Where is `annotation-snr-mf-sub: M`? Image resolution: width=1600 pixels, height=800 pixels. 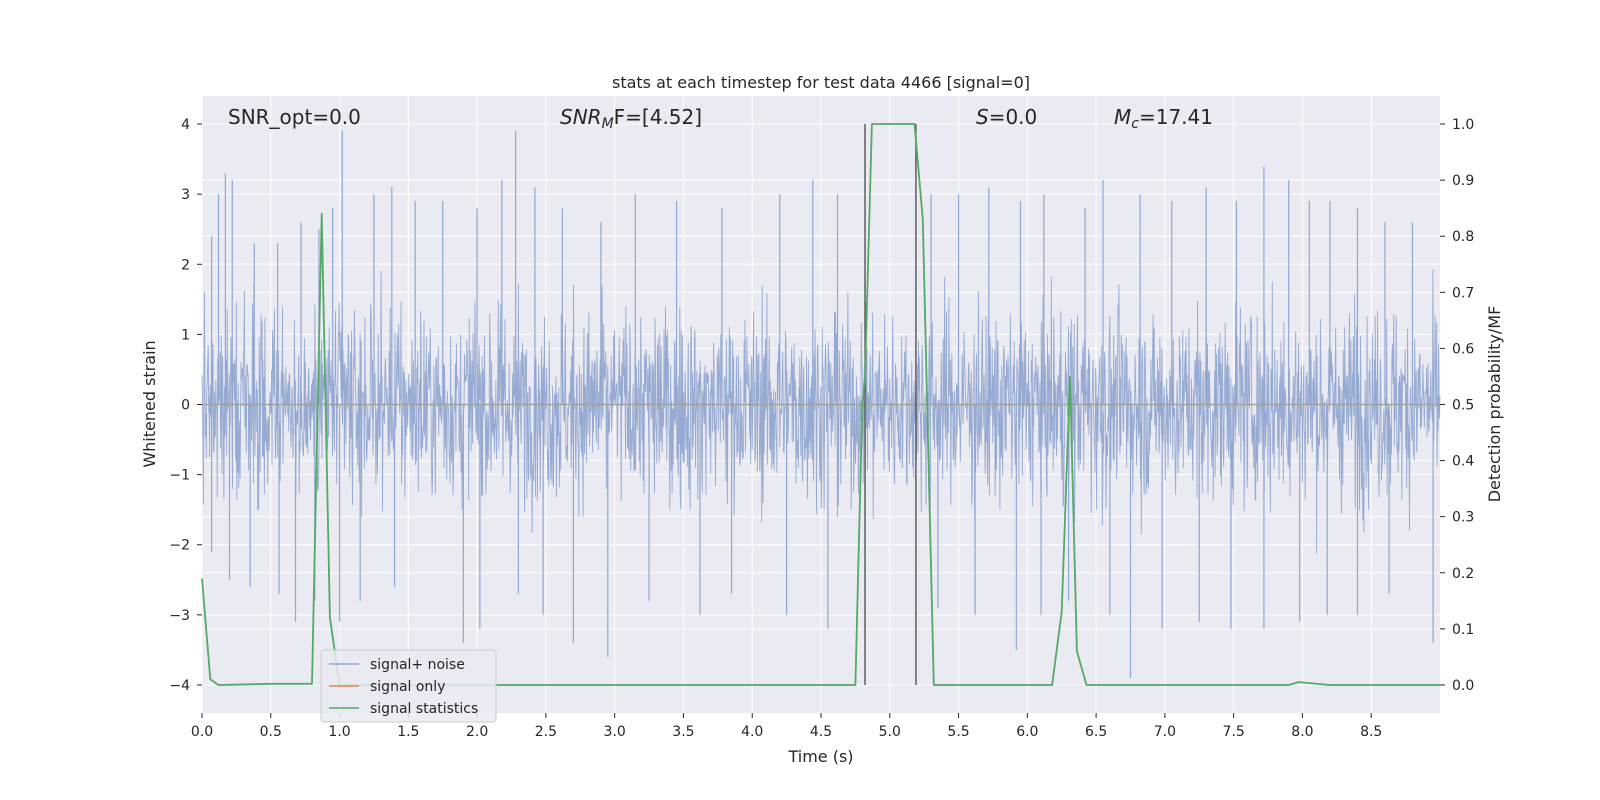 annotation-snr-mf-sub: M is located at coordinates (608, 124).